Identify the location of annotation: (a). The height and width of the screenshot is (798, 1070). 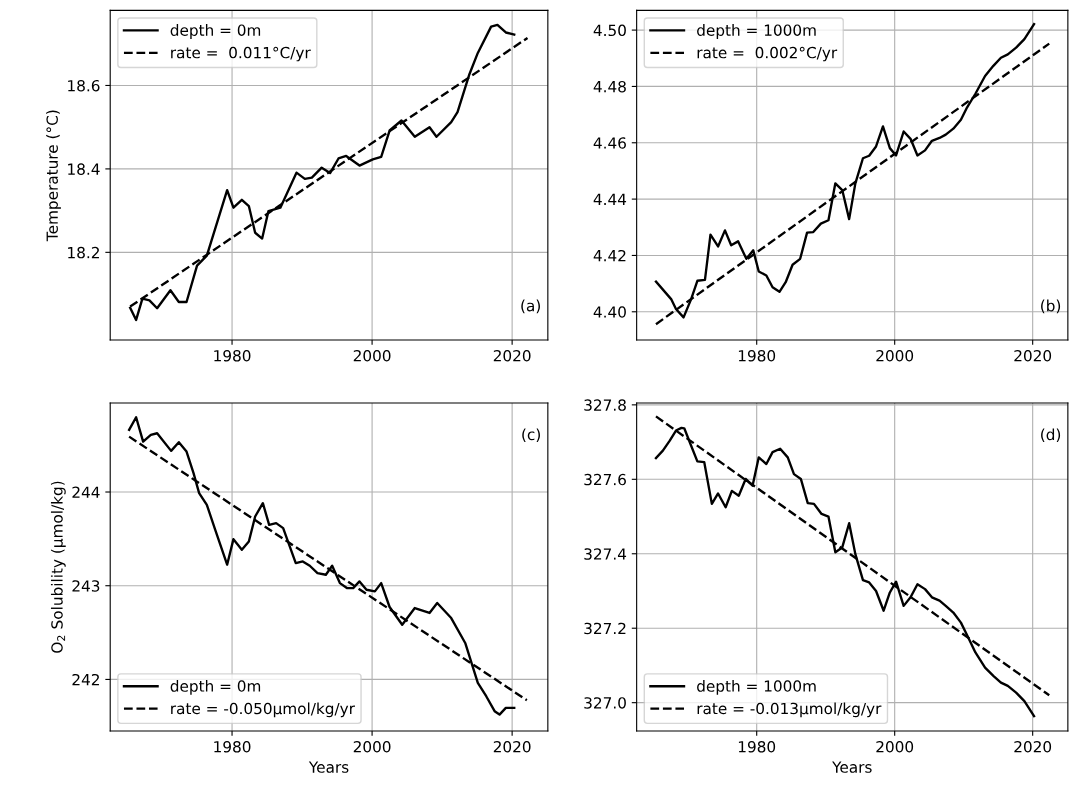
(530, 306).